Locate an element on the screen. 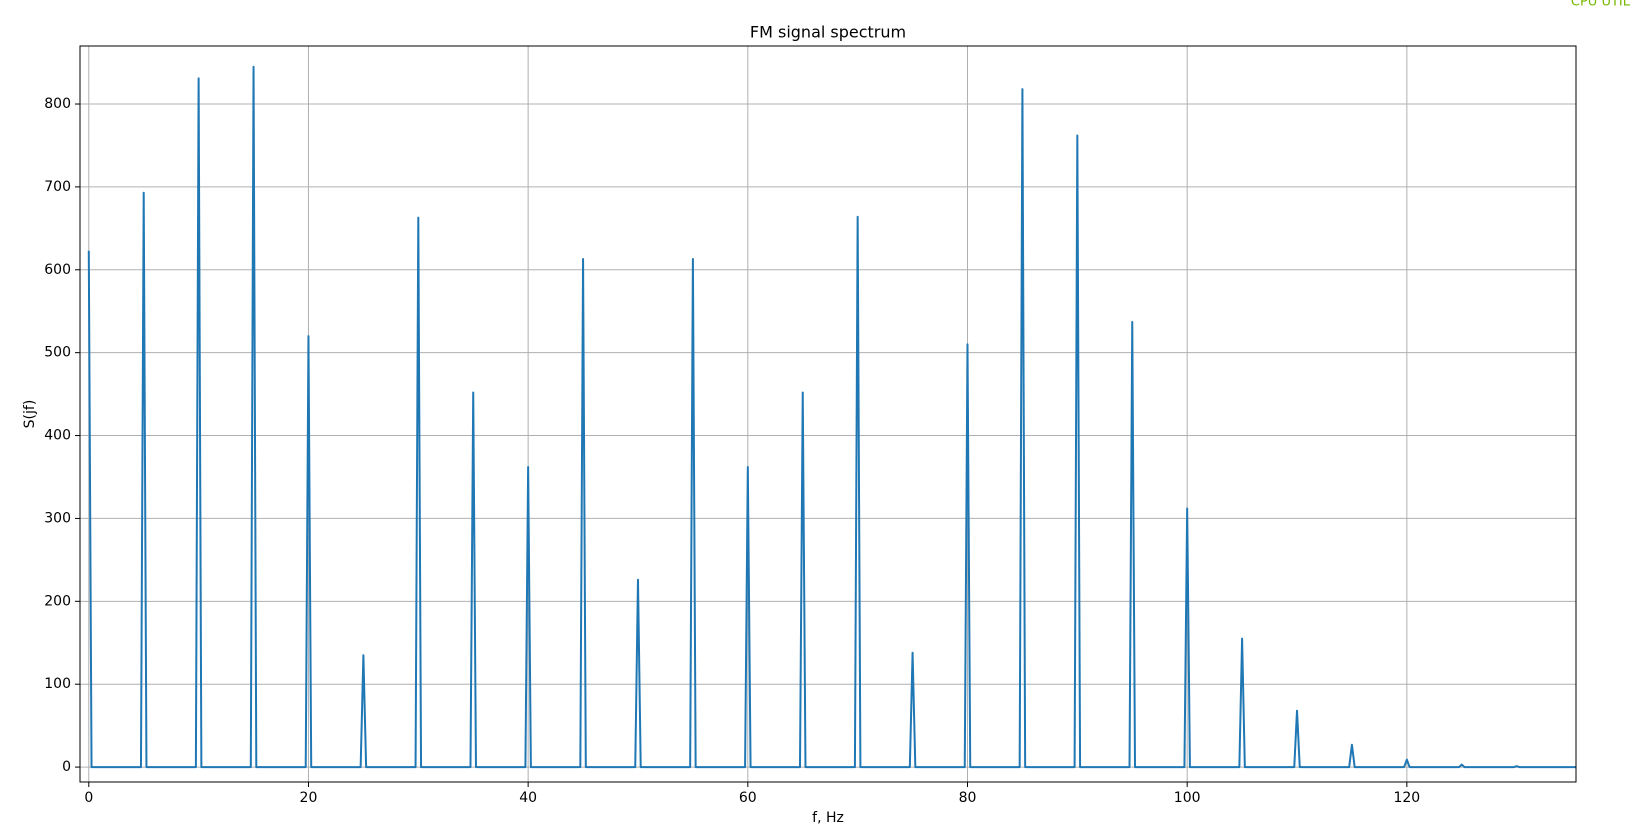 This screenshot has height=836, width=1645. y-tick-label: 300 is located at coordinates (57, 518).